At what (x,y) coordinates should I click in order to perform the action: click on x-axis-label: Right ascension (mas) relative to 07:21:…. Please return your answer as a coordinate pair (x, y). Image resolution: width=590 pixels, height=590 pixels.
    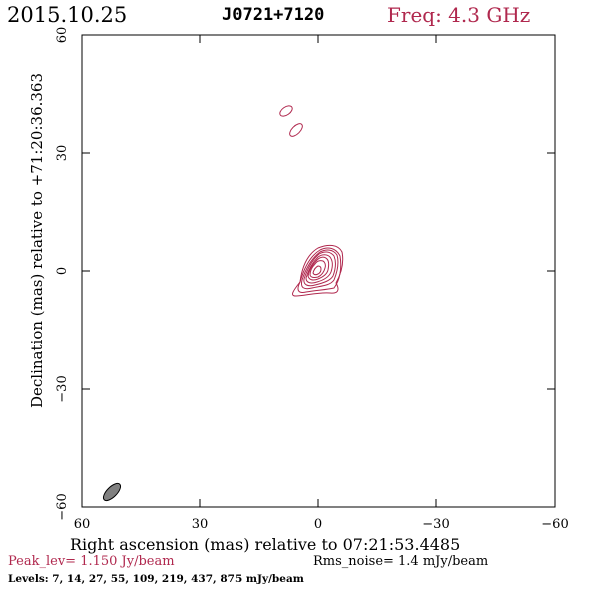
    Looking at the image, I should click on (265, 544).